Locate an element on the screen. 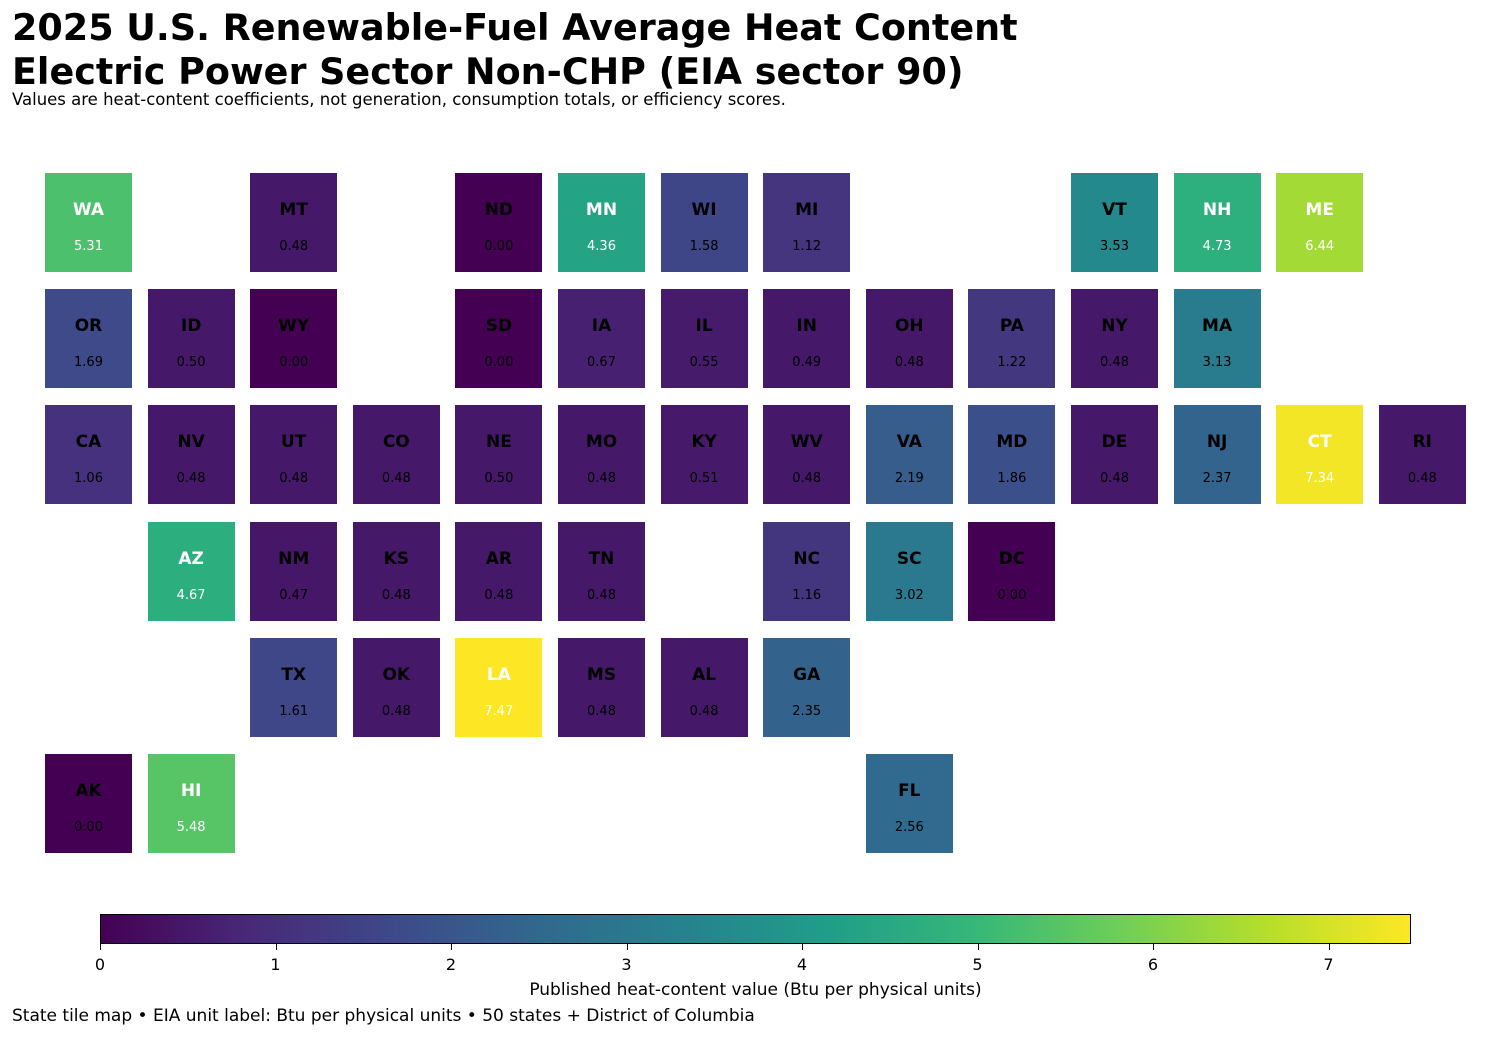 The width and height of the screenshot is (1512, 1037). state-value: 0.67 is located at coordinates (601, 363).